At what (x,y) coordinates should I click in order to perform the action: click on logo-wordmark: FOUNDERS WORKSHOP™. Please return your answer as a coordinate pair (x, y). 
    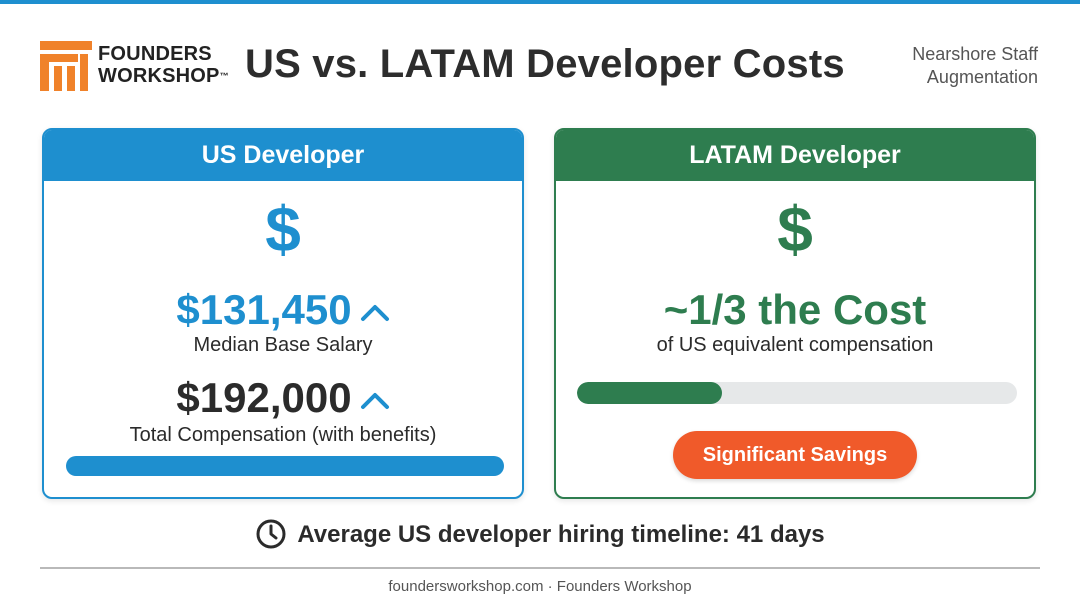
    Looking at the image, I should click on (163, 65).